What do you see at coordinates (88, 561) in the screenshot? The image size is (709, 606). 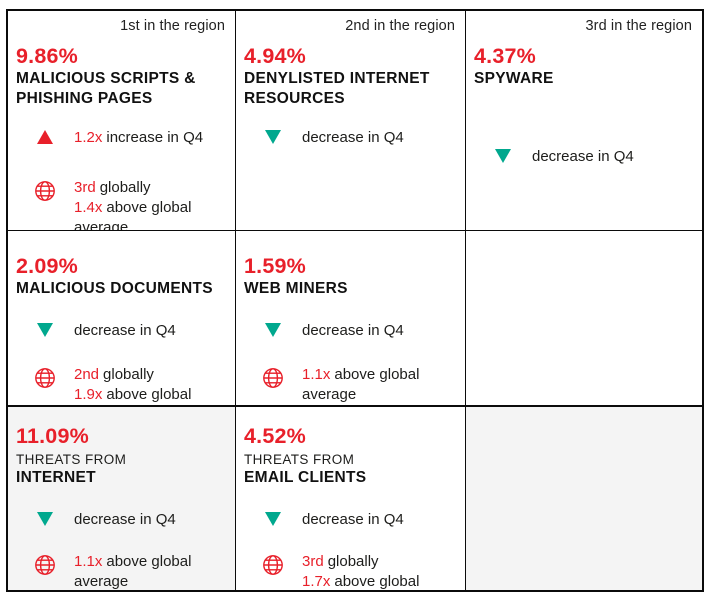 I see `global-multiplier-value: 1.1x` at bounding box center [88, 561].